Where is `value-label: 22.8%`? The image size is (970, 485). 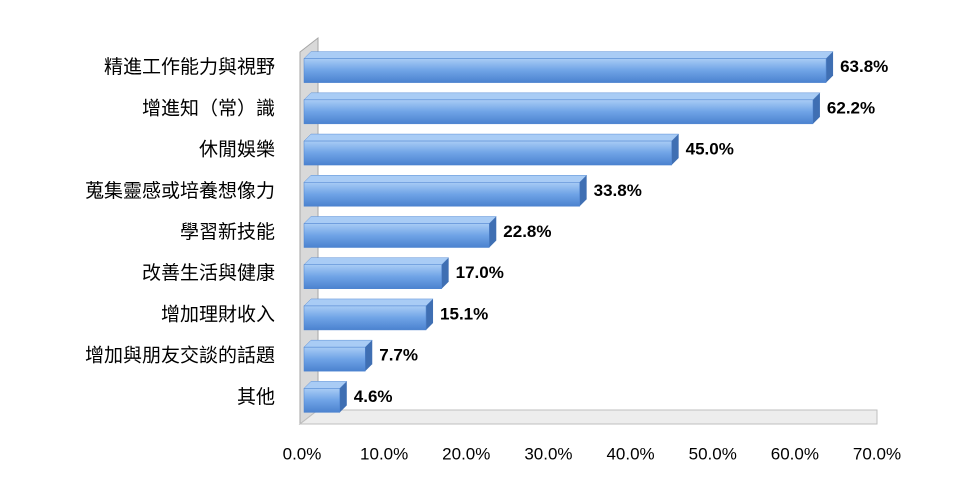
value-label: 22.8% is located at coordinates (527, 231).